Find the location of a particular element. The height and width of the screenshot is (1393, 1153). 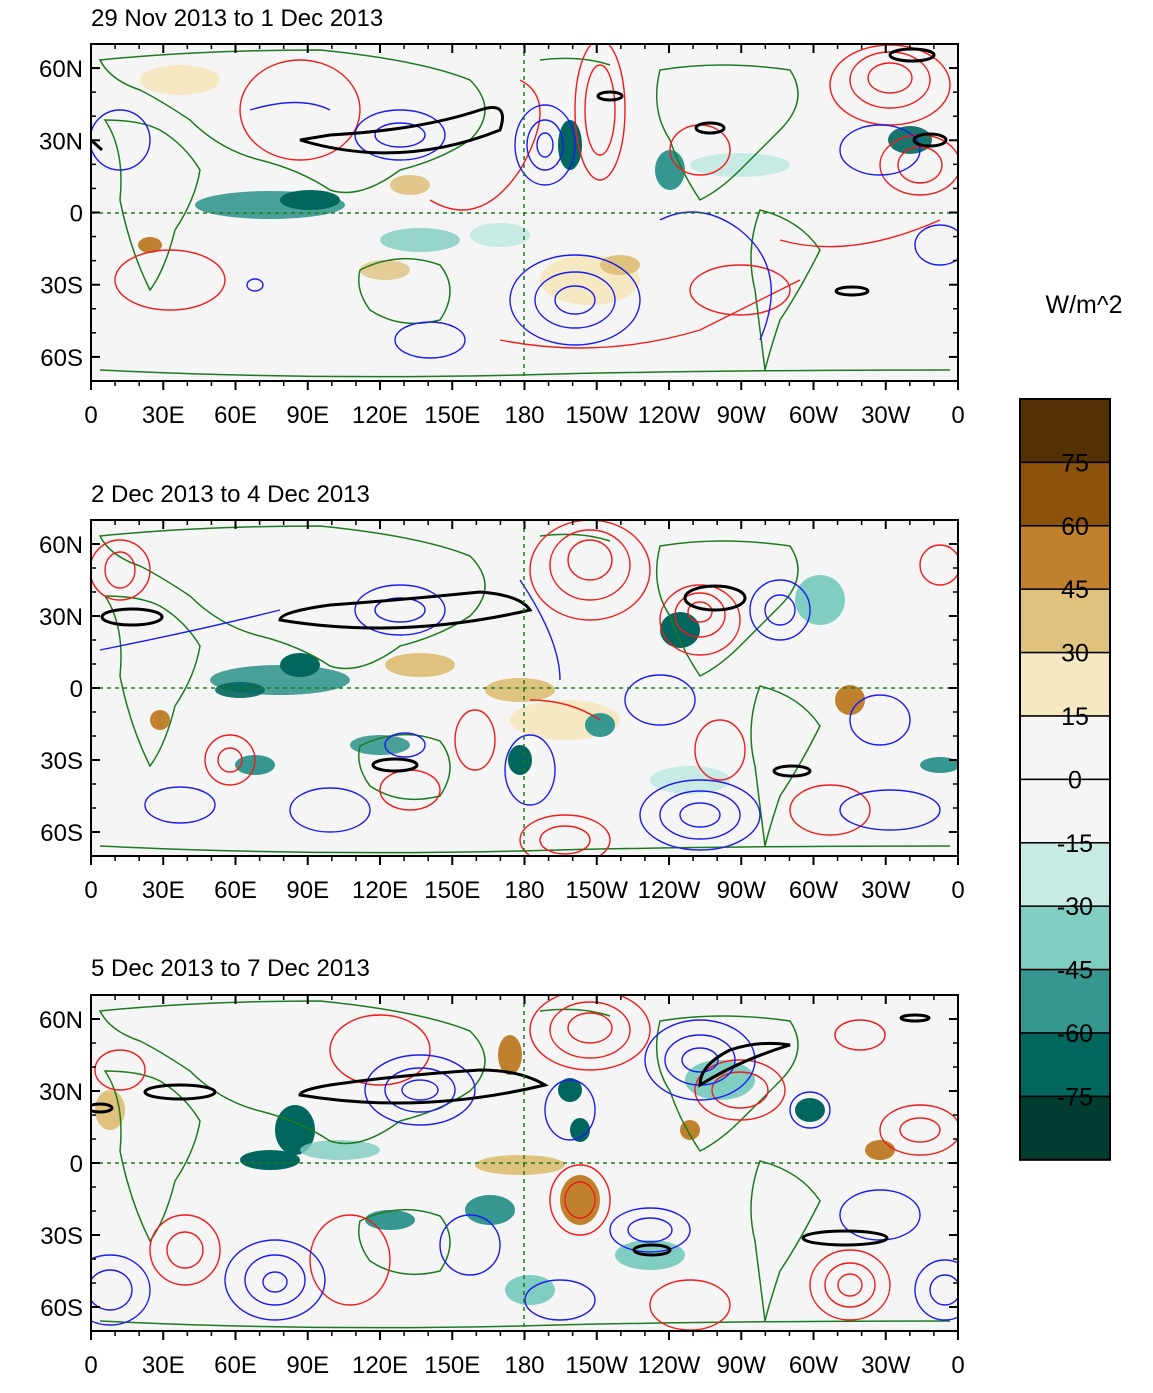

colorbar-label: -30 is located at coordinates (1075, 907).